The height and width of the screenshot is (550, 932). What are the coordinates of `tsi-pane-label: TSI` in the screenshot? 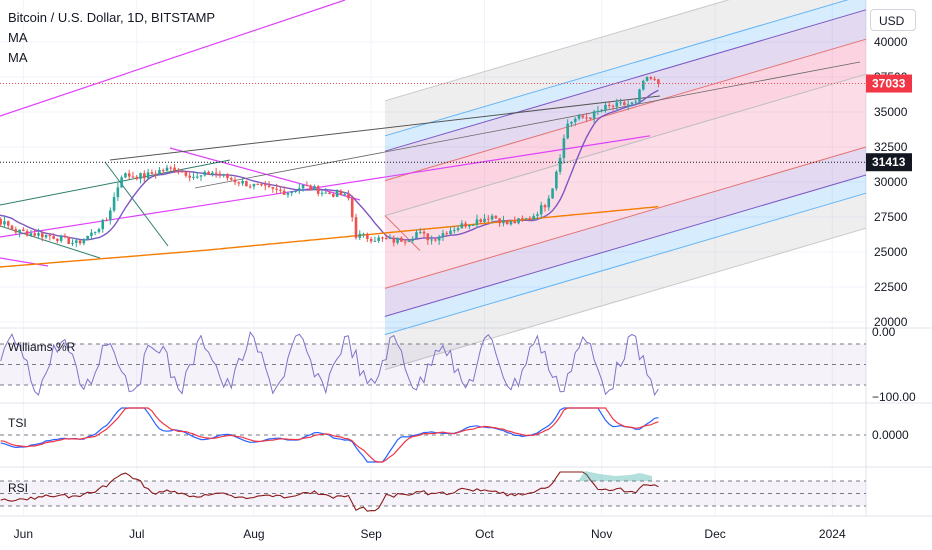 It's located at (17, 423).